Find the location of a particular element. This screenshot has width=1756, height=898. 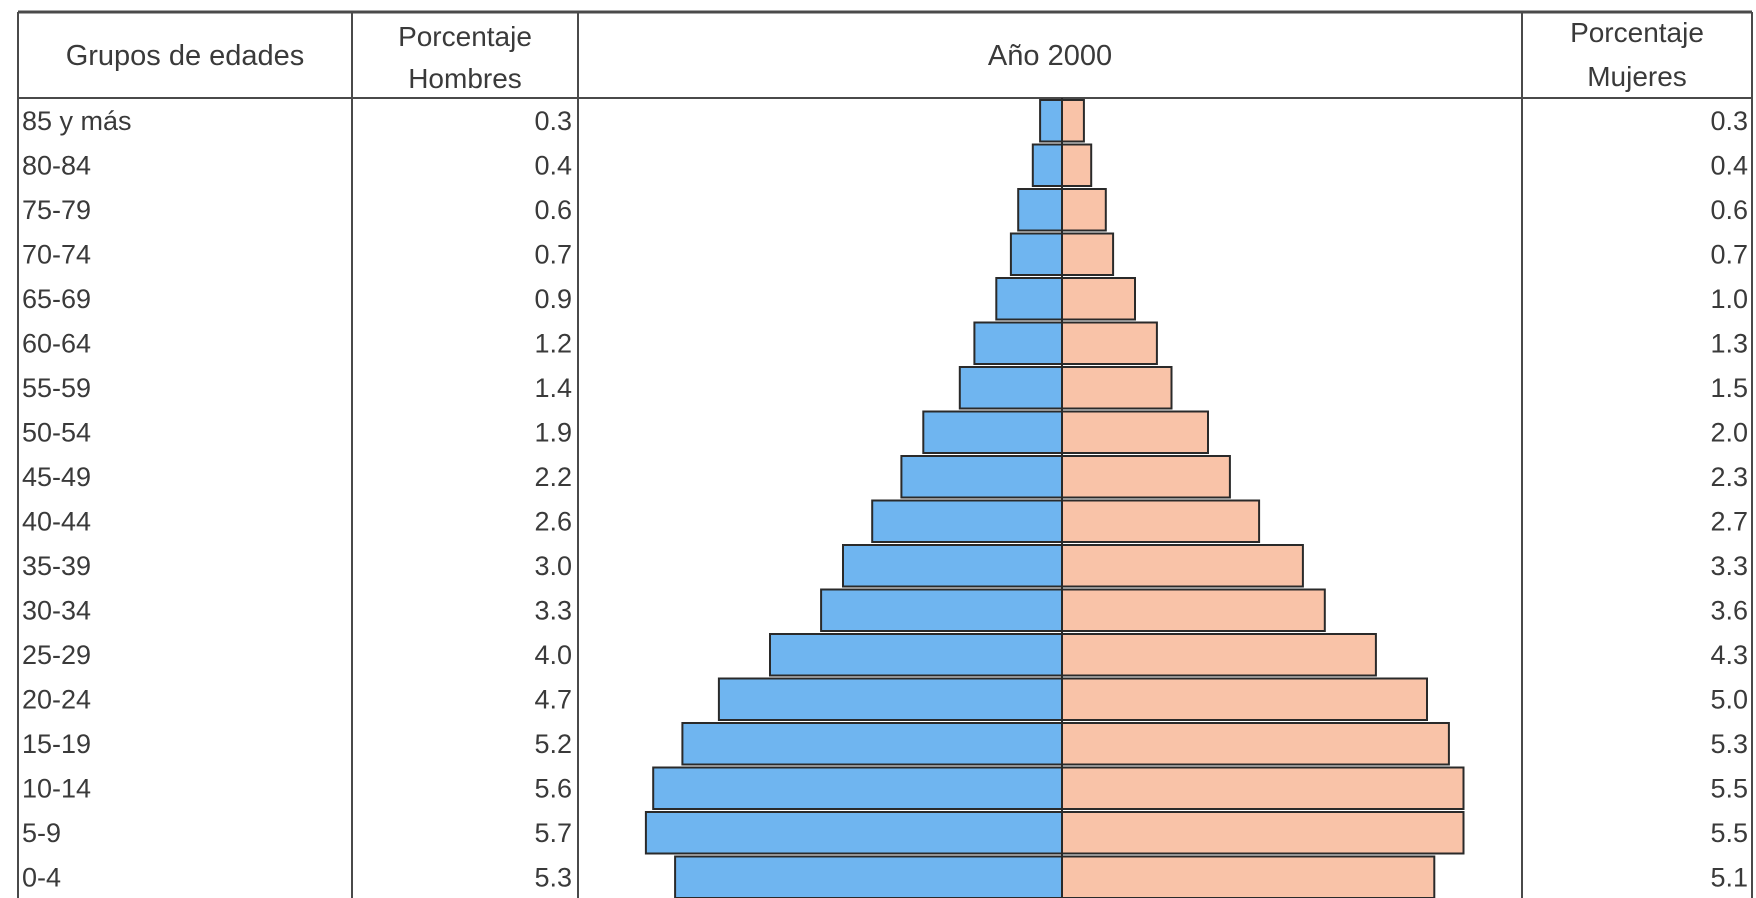

women-percentage-value: 5.3 is located at coordinates (1729, 744).